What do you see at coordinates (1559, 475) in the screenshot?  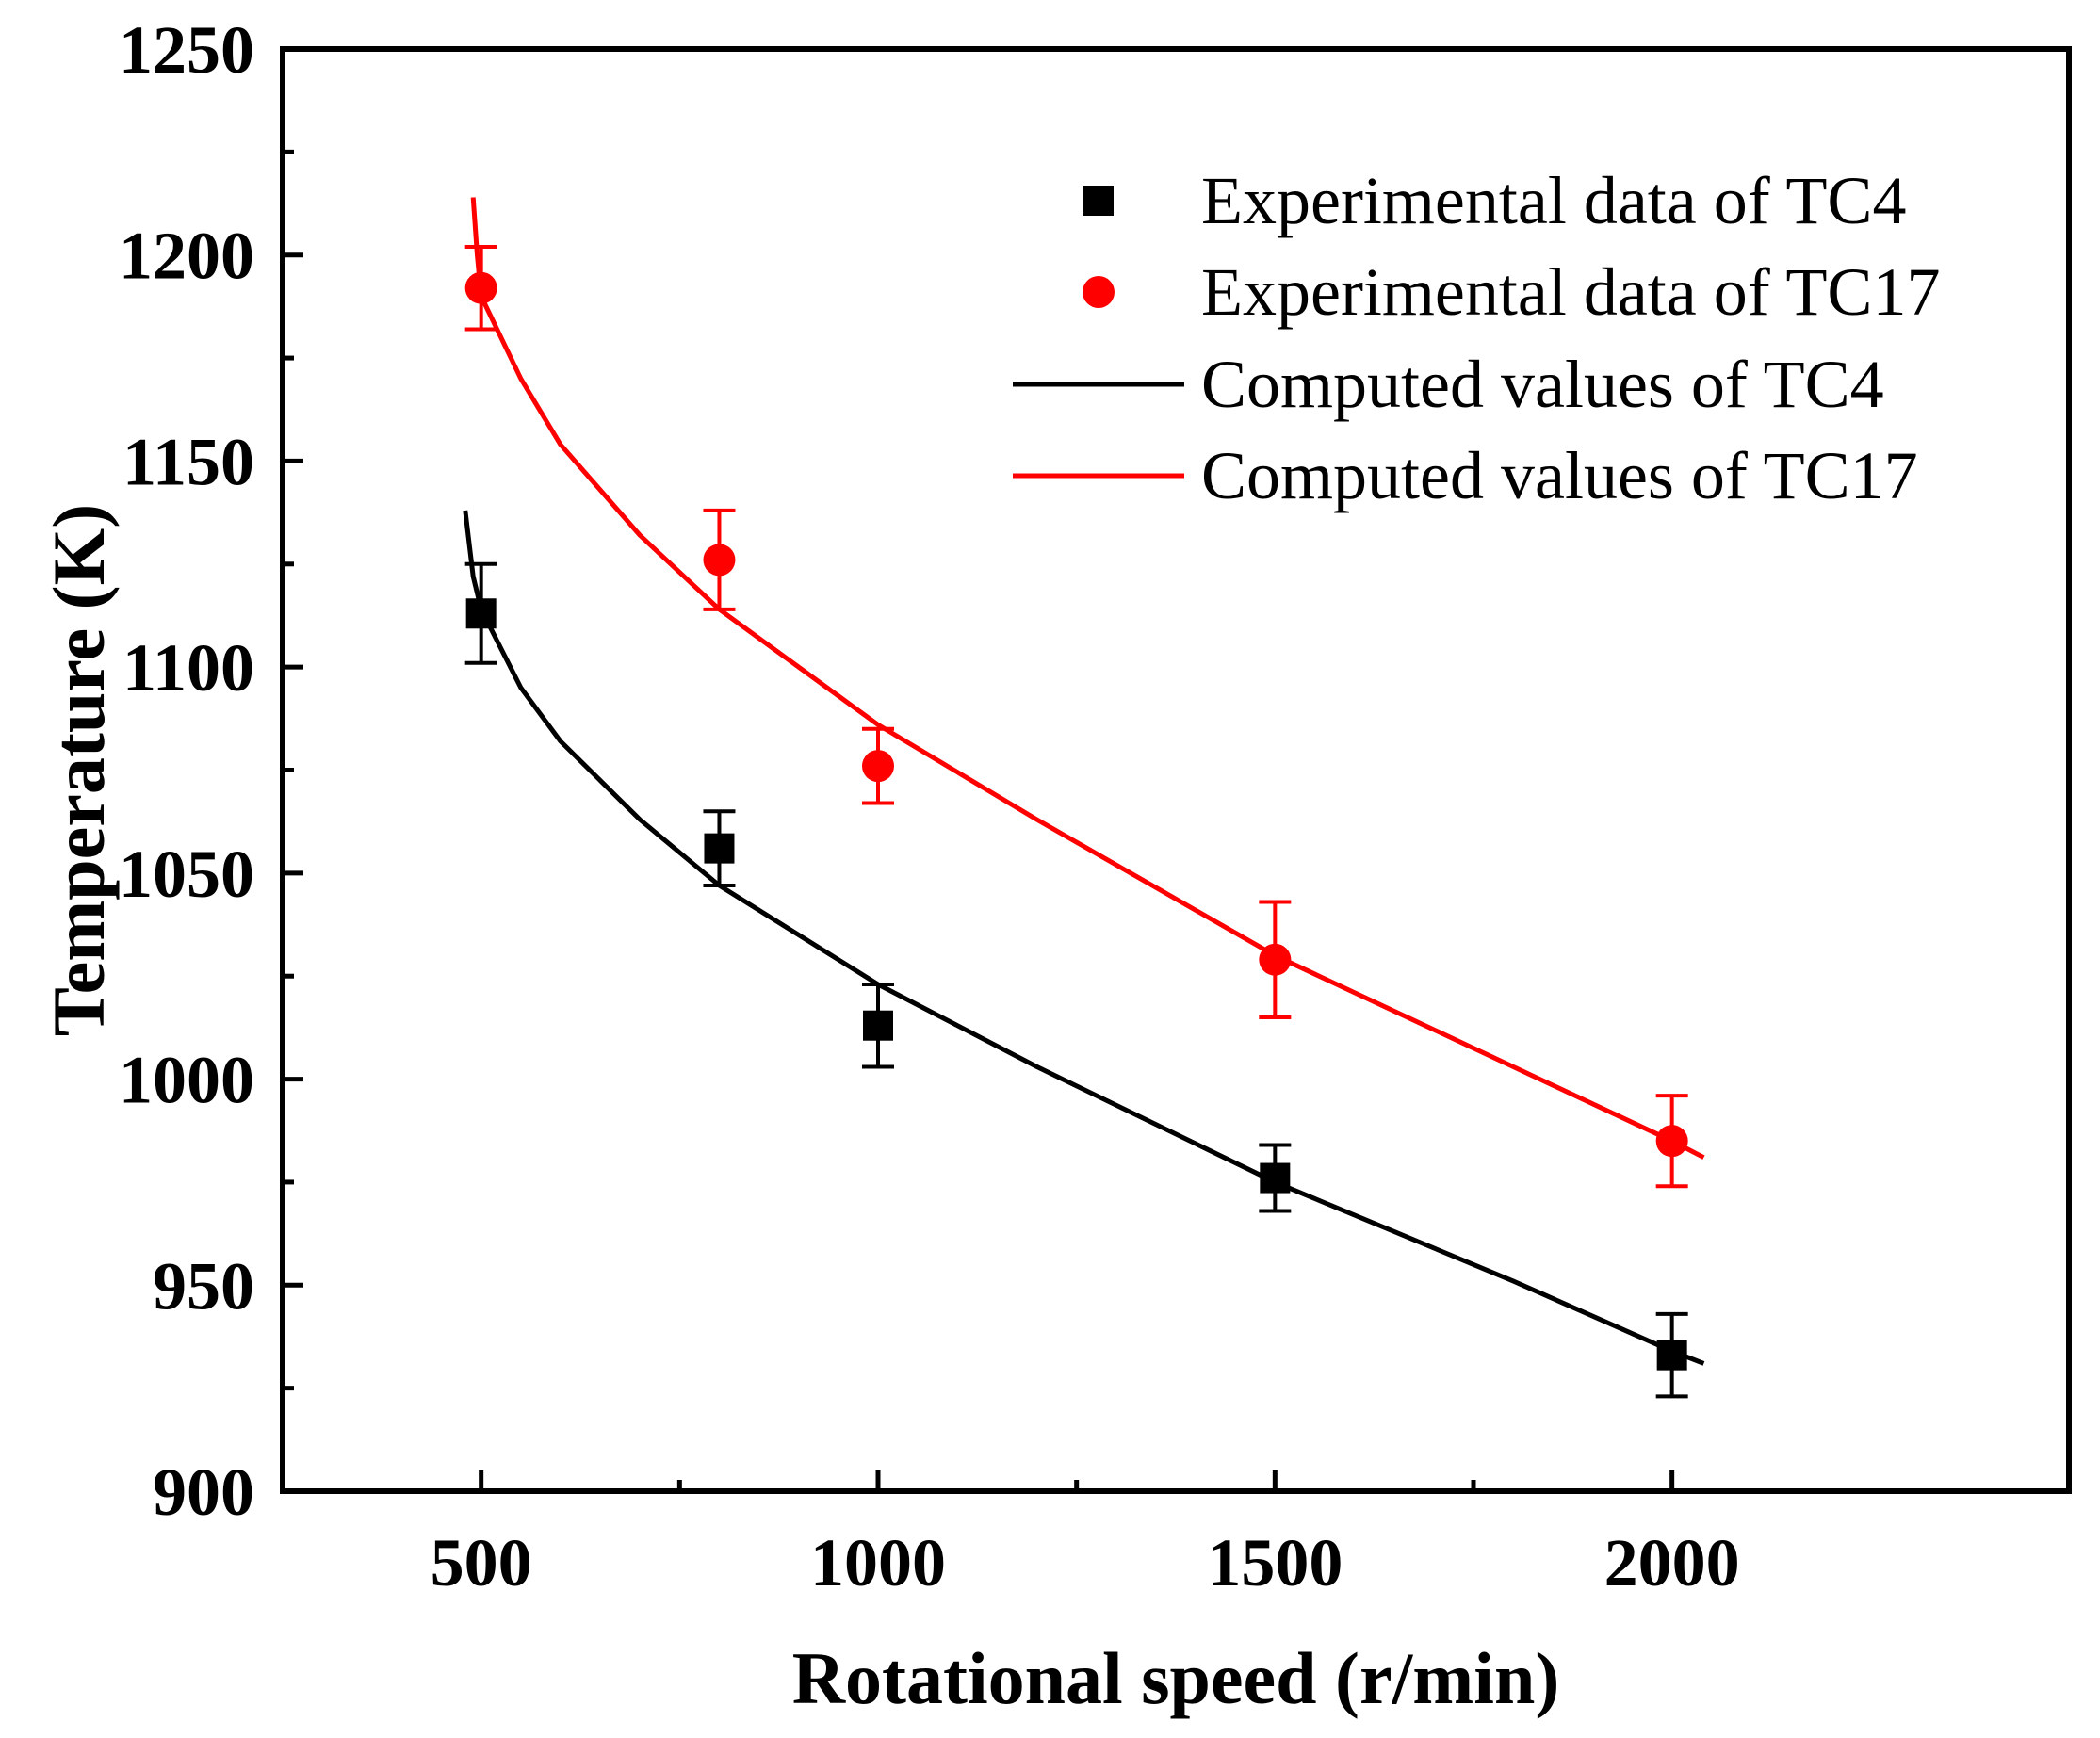 I see `legend-label: Computed values of TC17` at bounding box center [1559, 475].